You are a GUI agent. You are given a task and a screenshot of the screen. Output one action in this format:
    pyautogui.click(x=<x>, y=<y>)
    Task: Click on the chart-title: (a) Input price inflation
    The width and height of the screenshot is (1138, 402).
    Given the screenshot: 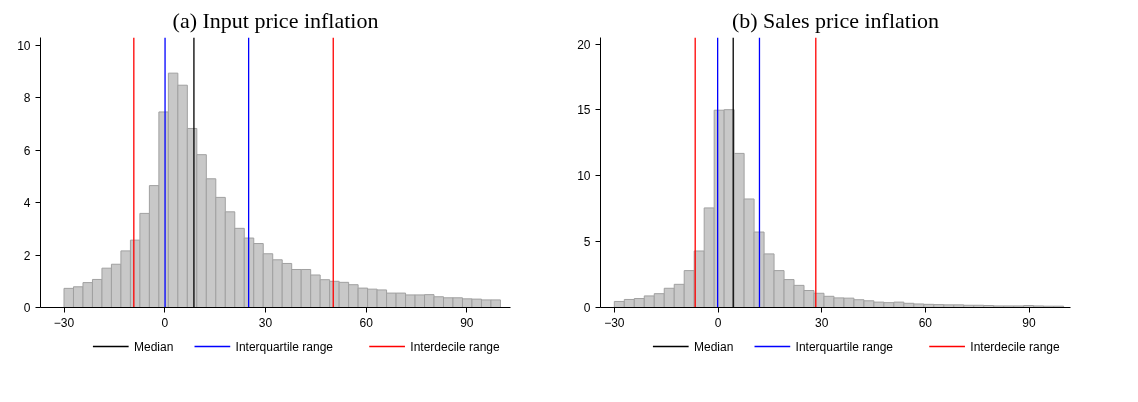 What is the action you would take?
    pyautogui.click(x=275, y=20)
    